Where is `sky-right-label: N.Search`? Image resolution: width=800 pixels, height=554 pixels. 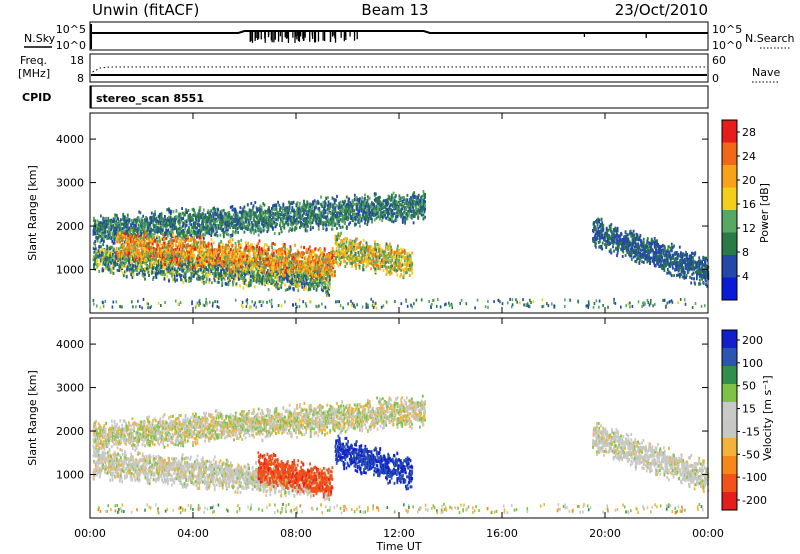 sky-right-label: N.Search is located at coordinates (770, 38).